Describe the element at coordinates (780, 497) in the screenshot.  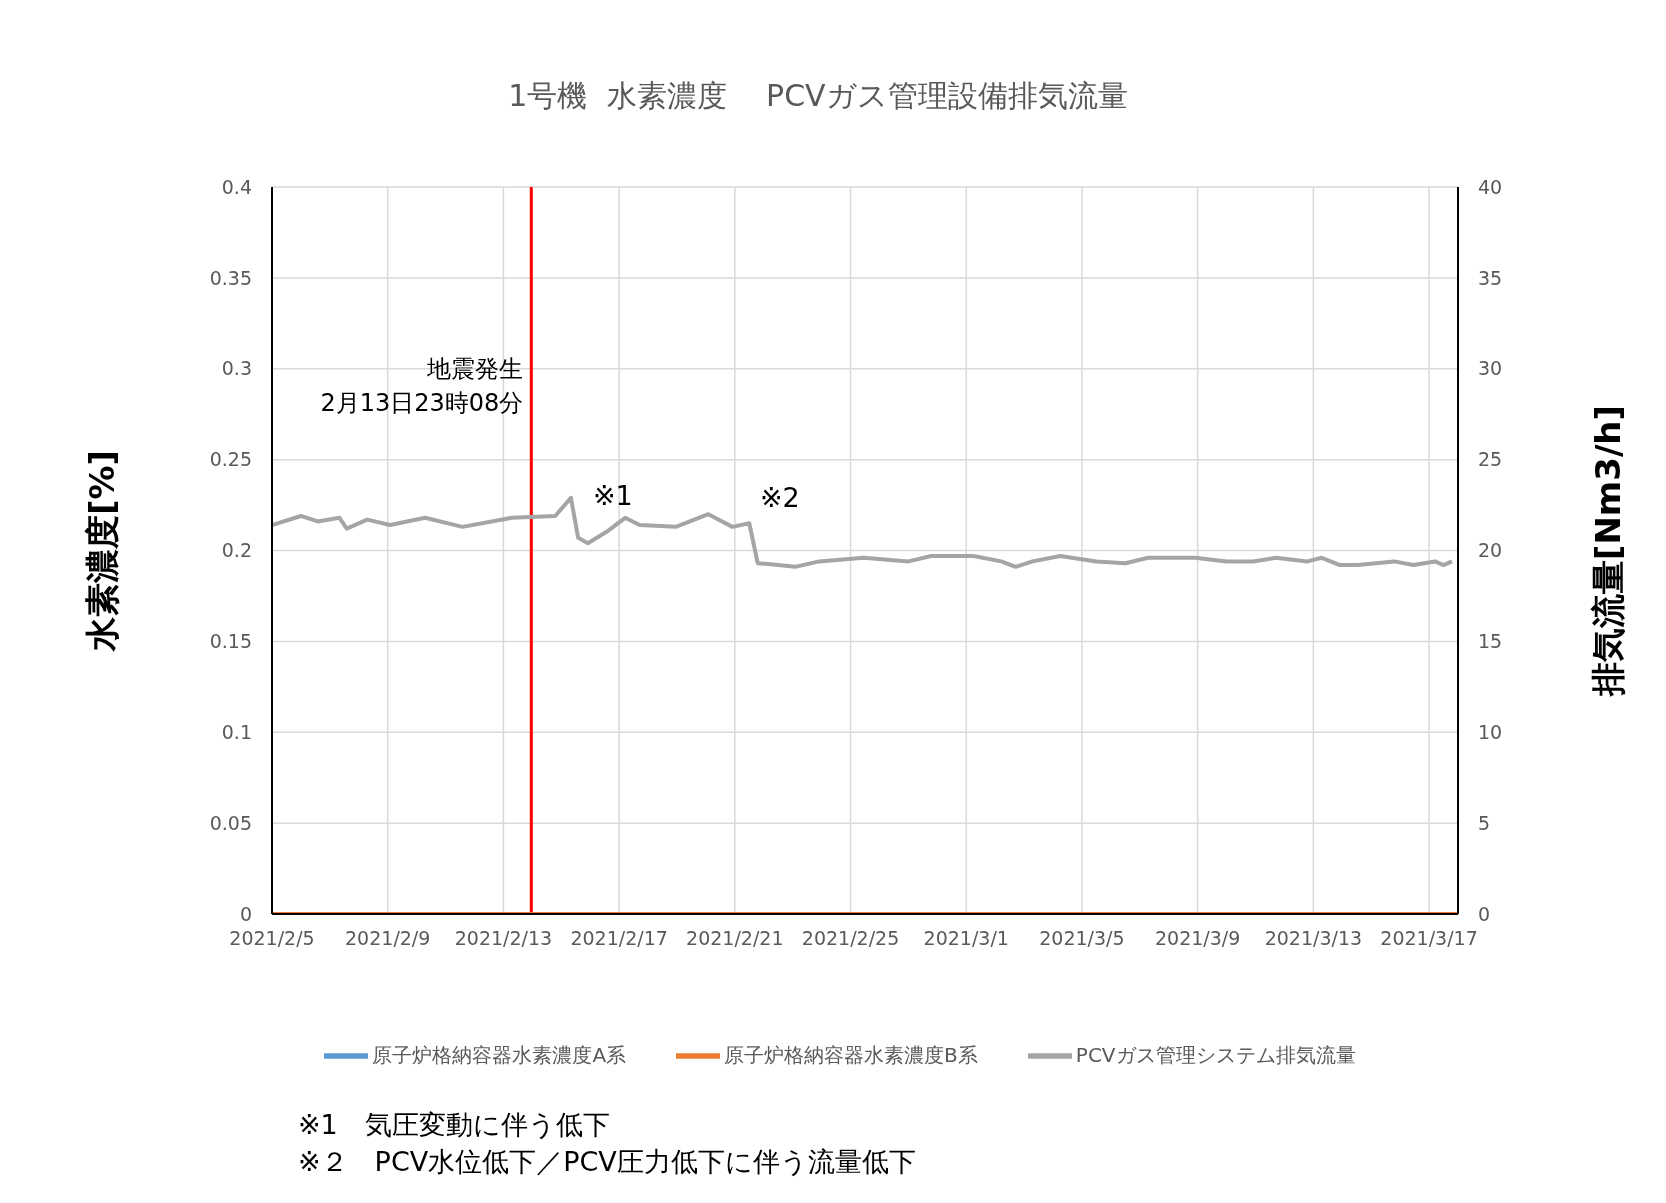
I see `annotation: ※2` at that location.